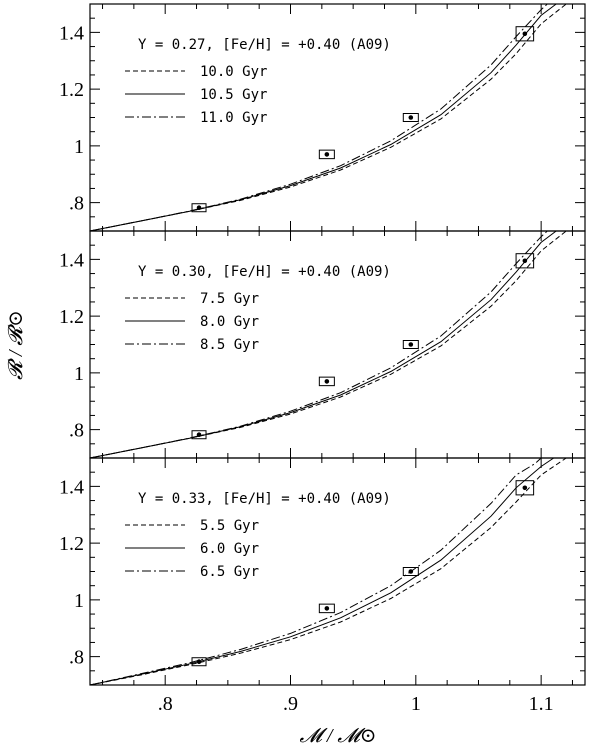 The image size is (600, 753). What do you see at coordinates (16, 345) in the screenshot?
I see `y-axis-title: 𝓡 / 𝓡⊙` at bounding box center [16, 345].